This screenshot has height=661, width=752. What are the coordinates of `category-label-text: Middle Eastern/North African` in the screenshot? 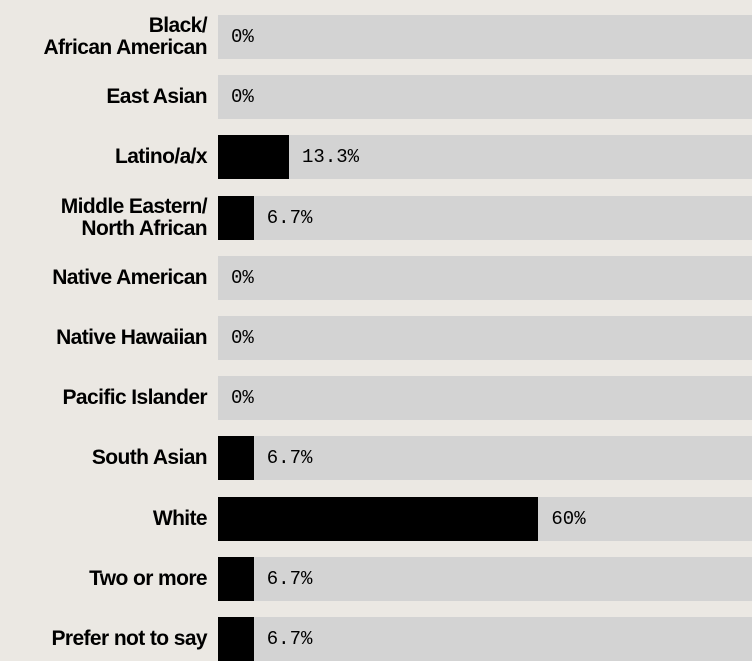 It's located at (134, 217).